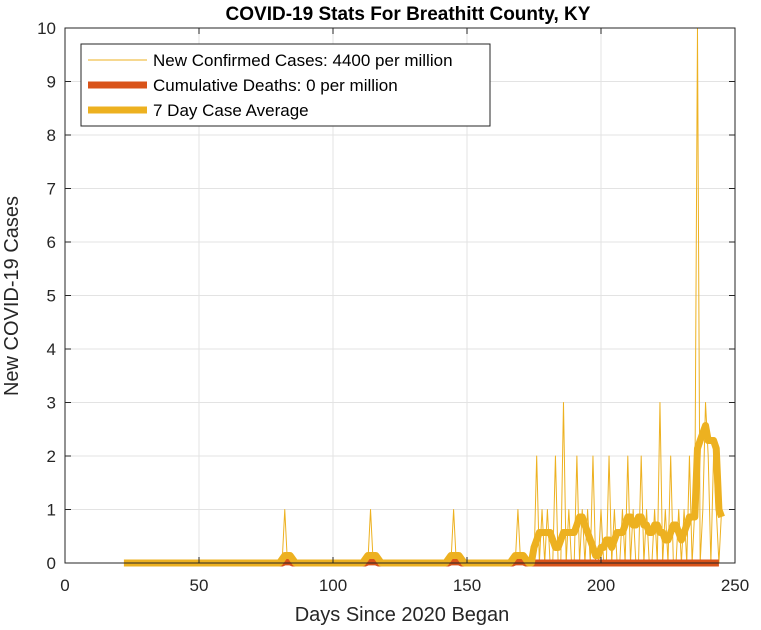  What do you see at coordinates (51, 456) in the screenshot?
I see `y-tick-label: 2` at bounding box center [51, 456].